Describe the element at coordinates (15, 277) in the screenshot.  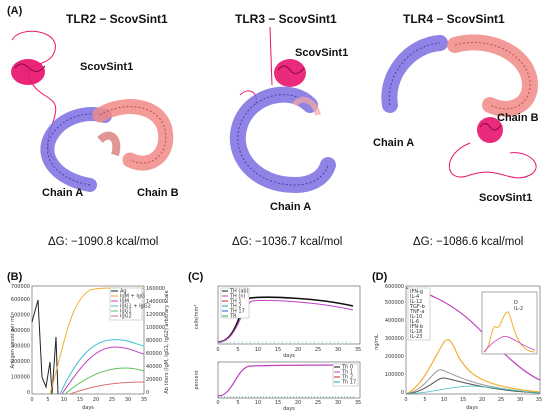
I see `panel-b-label: (B)` at that location.